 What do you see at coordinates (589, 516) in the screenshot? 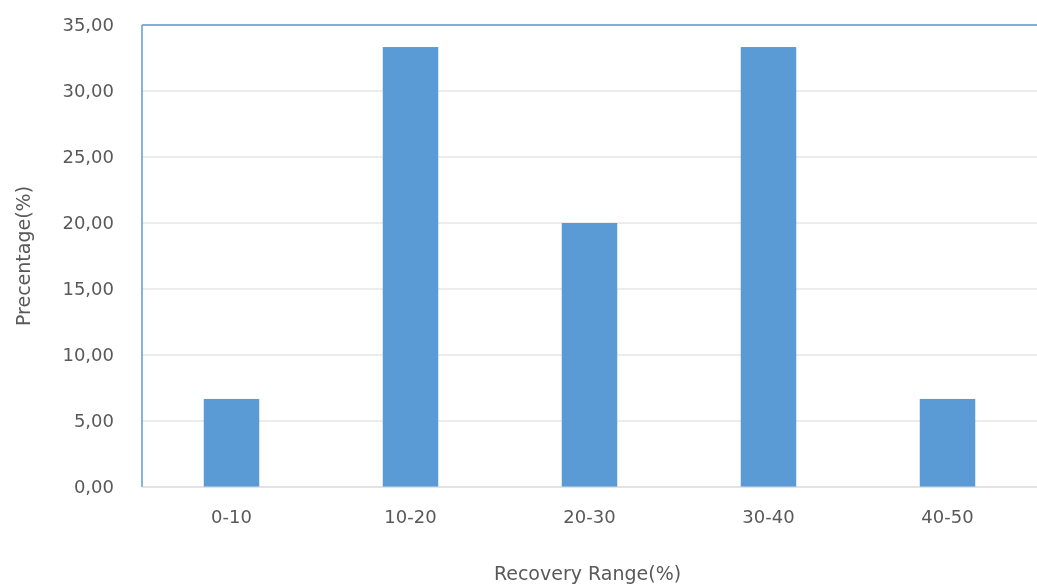
I see `x-tick-label: 20-30` at bounding box center [589, 516].